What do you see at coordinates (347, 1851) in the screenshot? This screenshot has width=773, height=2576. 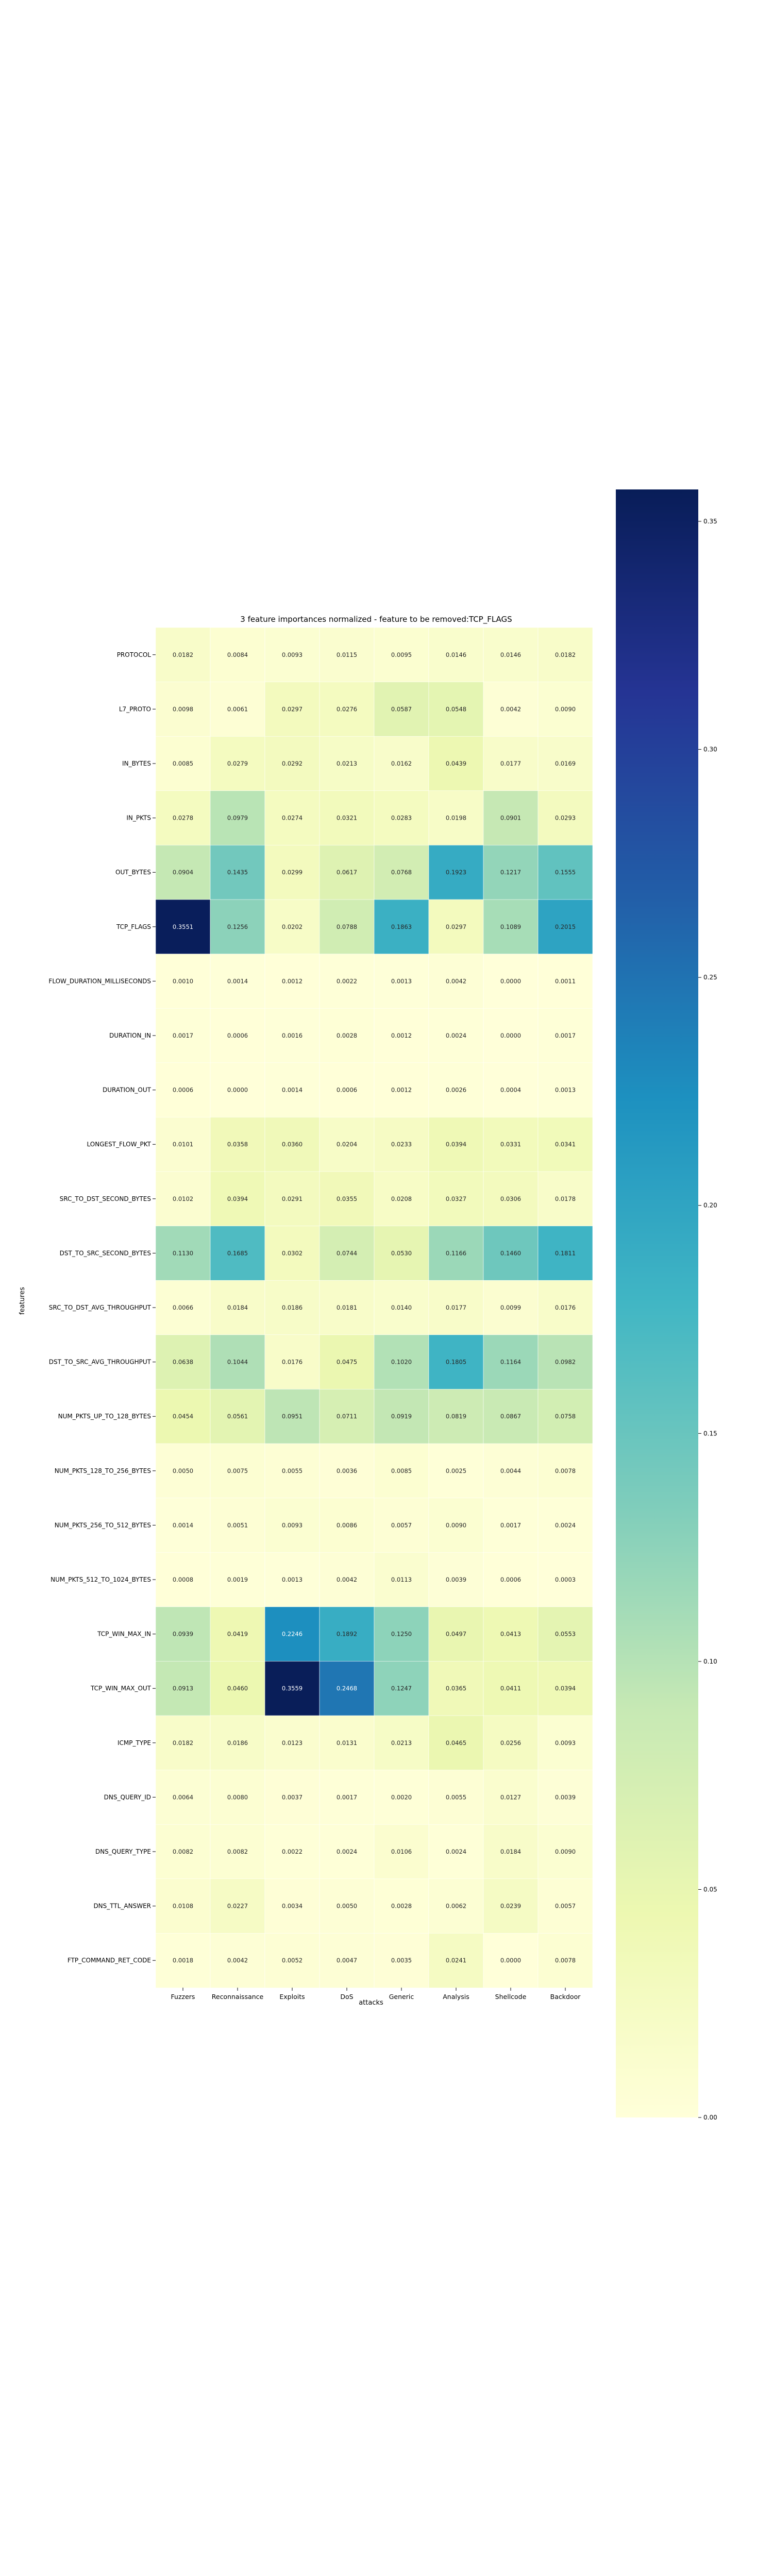 I see `cell-value-label: 0.0024` at bounding box center [347, 1851].